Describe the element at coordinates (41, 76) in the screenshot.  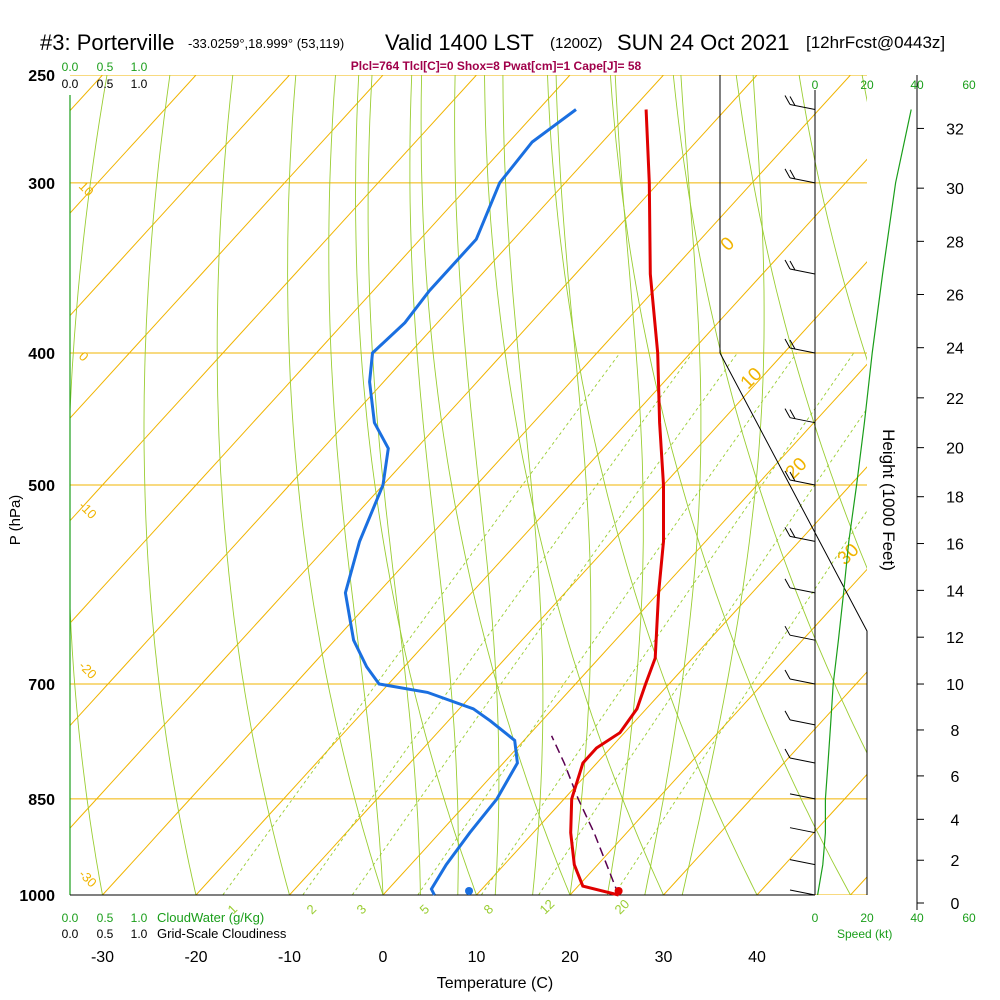
I see `y-tick-label: 250` at that location.